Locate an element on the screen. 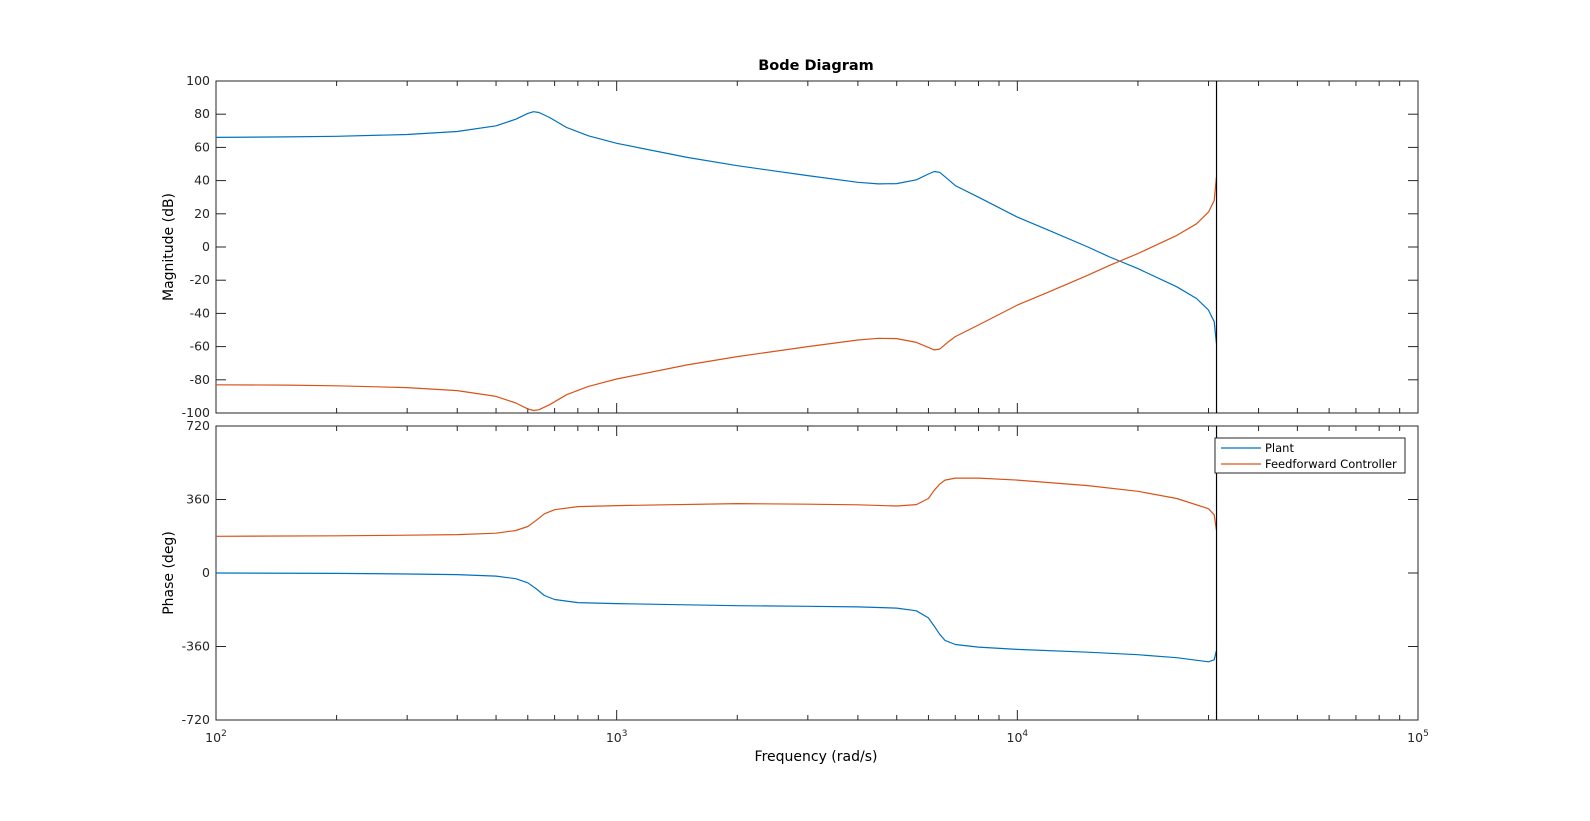 Image resolution: width=1590 pixels, height=821 pixels. x-tick-label: 10² is located at coordinates (216, 737).